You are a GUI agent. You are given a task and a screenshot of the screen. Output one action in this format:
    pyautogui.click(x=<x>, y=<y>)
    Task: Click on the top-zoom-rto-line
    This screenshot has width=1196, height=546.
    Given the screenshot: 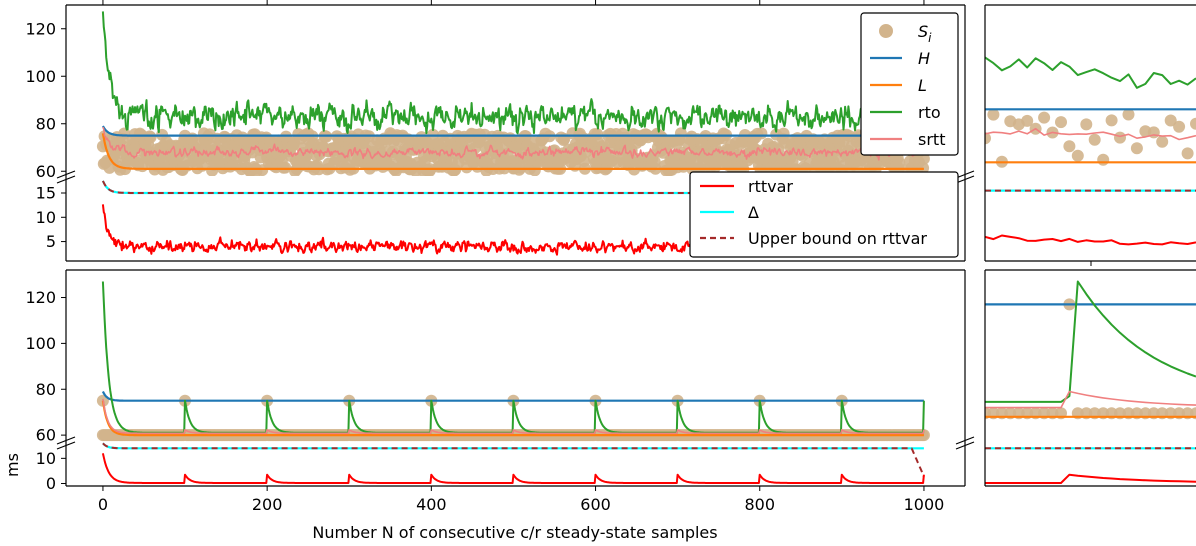 What is the action you would take?
    pyautogui.click(x=1090, y=72)
    